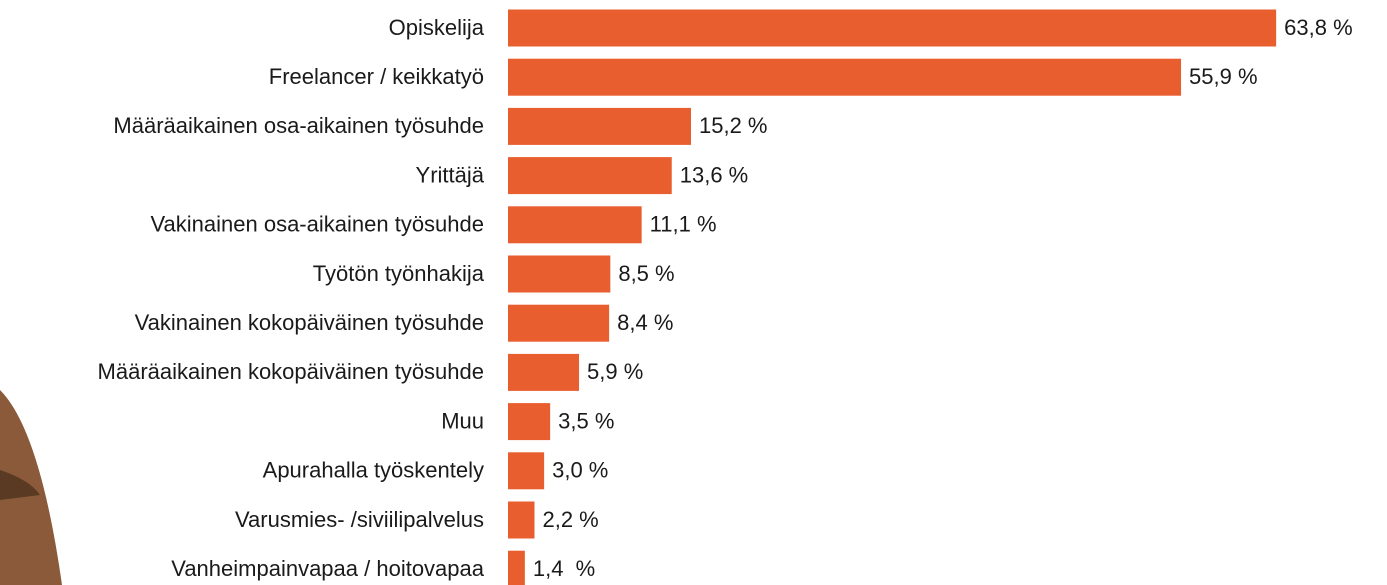 The height and width of the screenshot is (585, 1387). Describe the element at coordinates (586, 420) in the screenshot. I see `value-label: 3,5 %` at that location.